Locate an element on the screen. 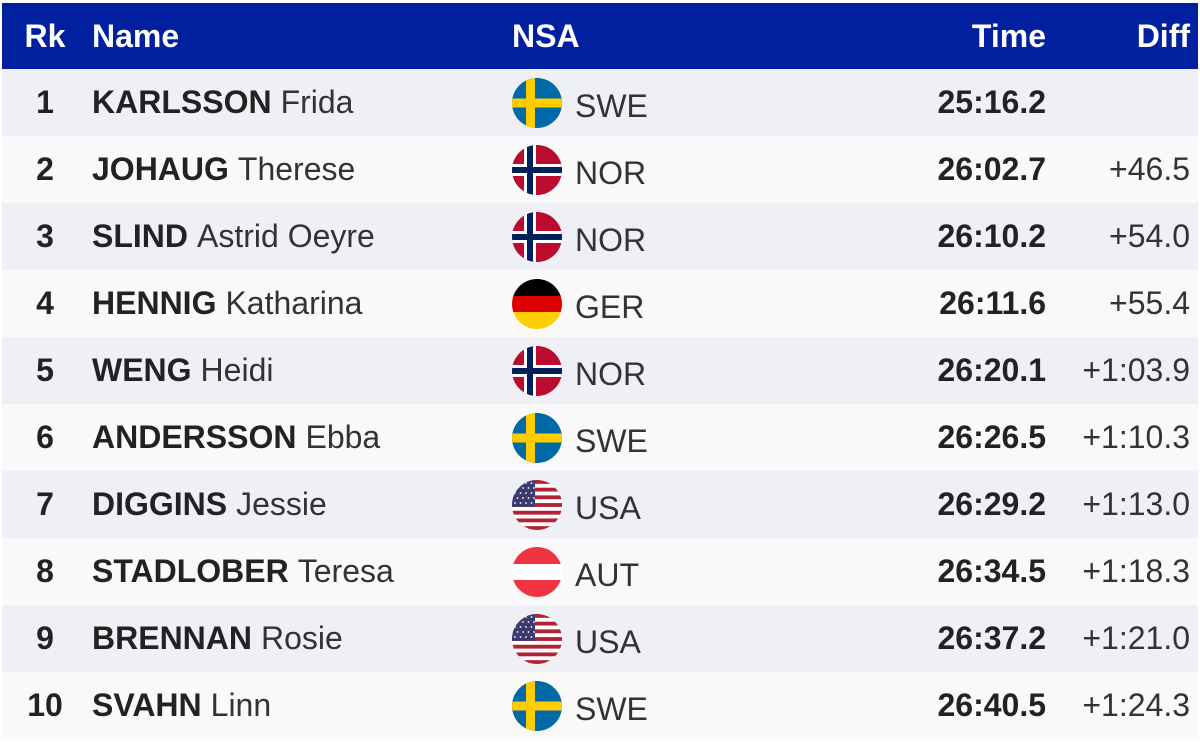  table-header: Rk Name NSA Time Diff is located at coordinates (600, 36).